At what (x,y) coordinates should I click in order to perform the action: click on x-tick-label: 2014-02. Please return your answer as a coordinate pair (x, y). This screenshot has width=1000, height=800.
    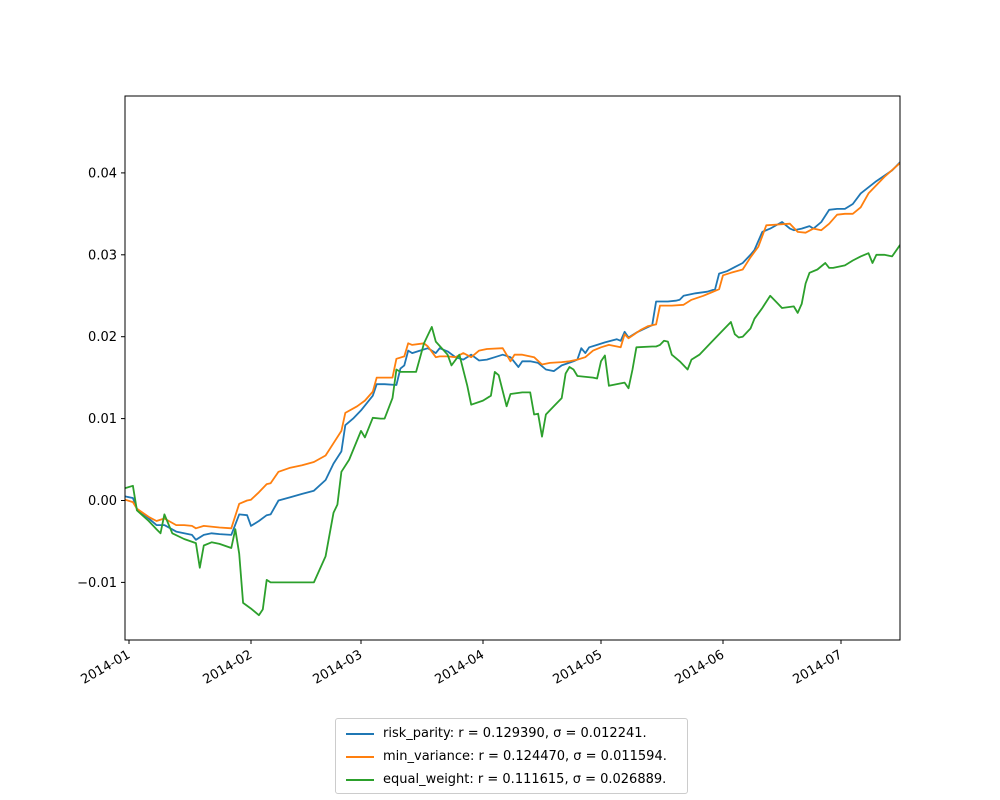
    Looking at the image, I should click on (227, 667).